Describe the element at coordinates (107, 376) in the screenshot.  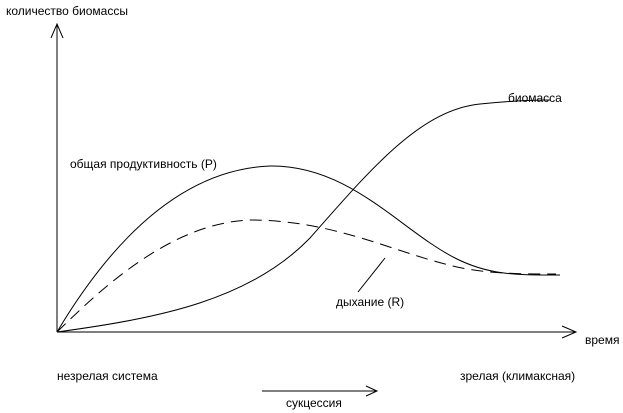
I see `immature-system-label: незрелая система` at that location.